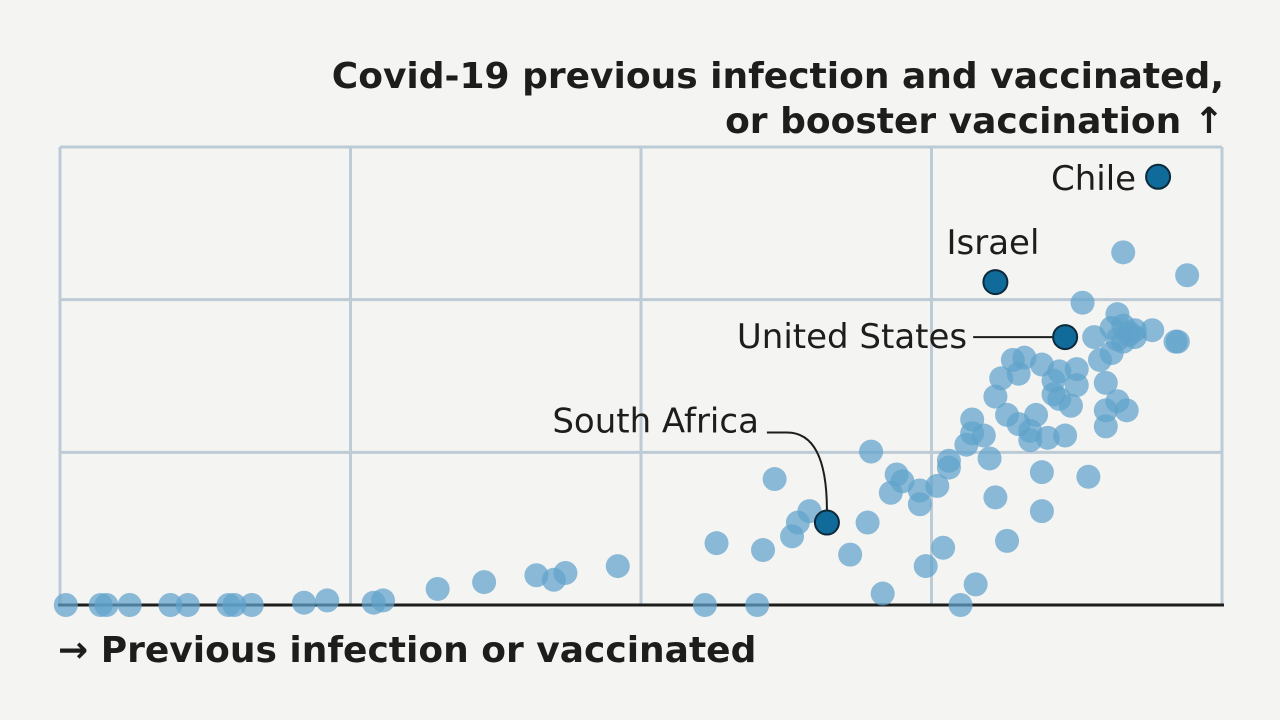 The image size is (1280, 720). Describe the element at coordinates (797, 471) in the screenshot. I see `leader-line` at that location.